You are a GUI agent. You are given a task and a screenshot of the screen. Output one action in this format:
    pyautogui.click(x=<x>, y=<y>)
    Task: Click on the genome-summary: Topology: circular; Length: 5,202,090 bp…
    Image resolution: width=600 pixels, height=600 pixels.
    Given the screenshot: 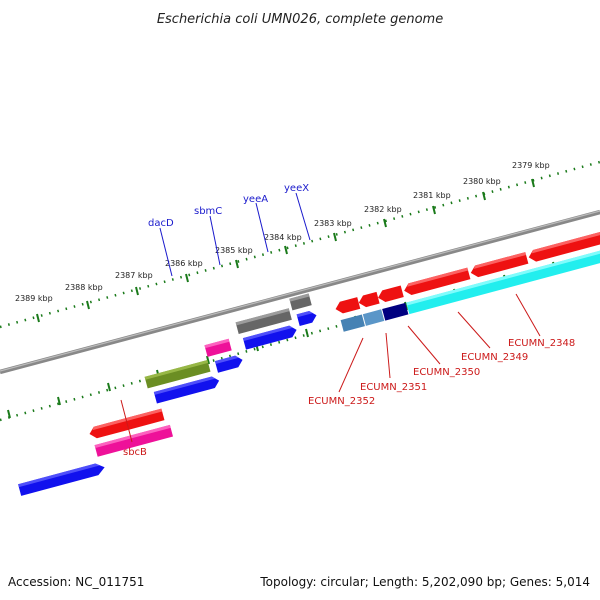 What is the action you would take?
    pyautogui.click(x=424, y=582)
    